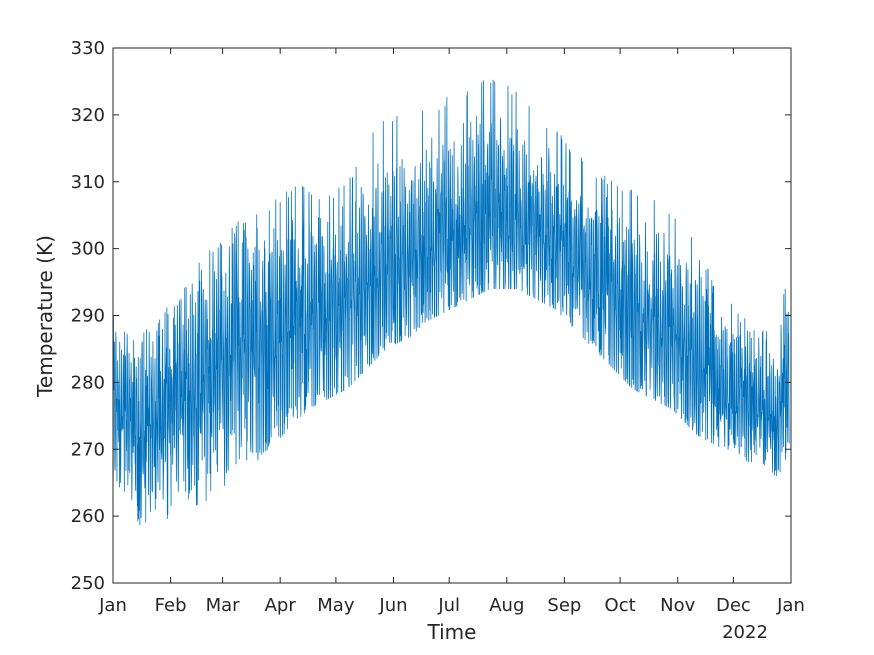 The width and height of the screenshot is (874, 655). I want to click on y-tick-label: 250, so click(88, 583).